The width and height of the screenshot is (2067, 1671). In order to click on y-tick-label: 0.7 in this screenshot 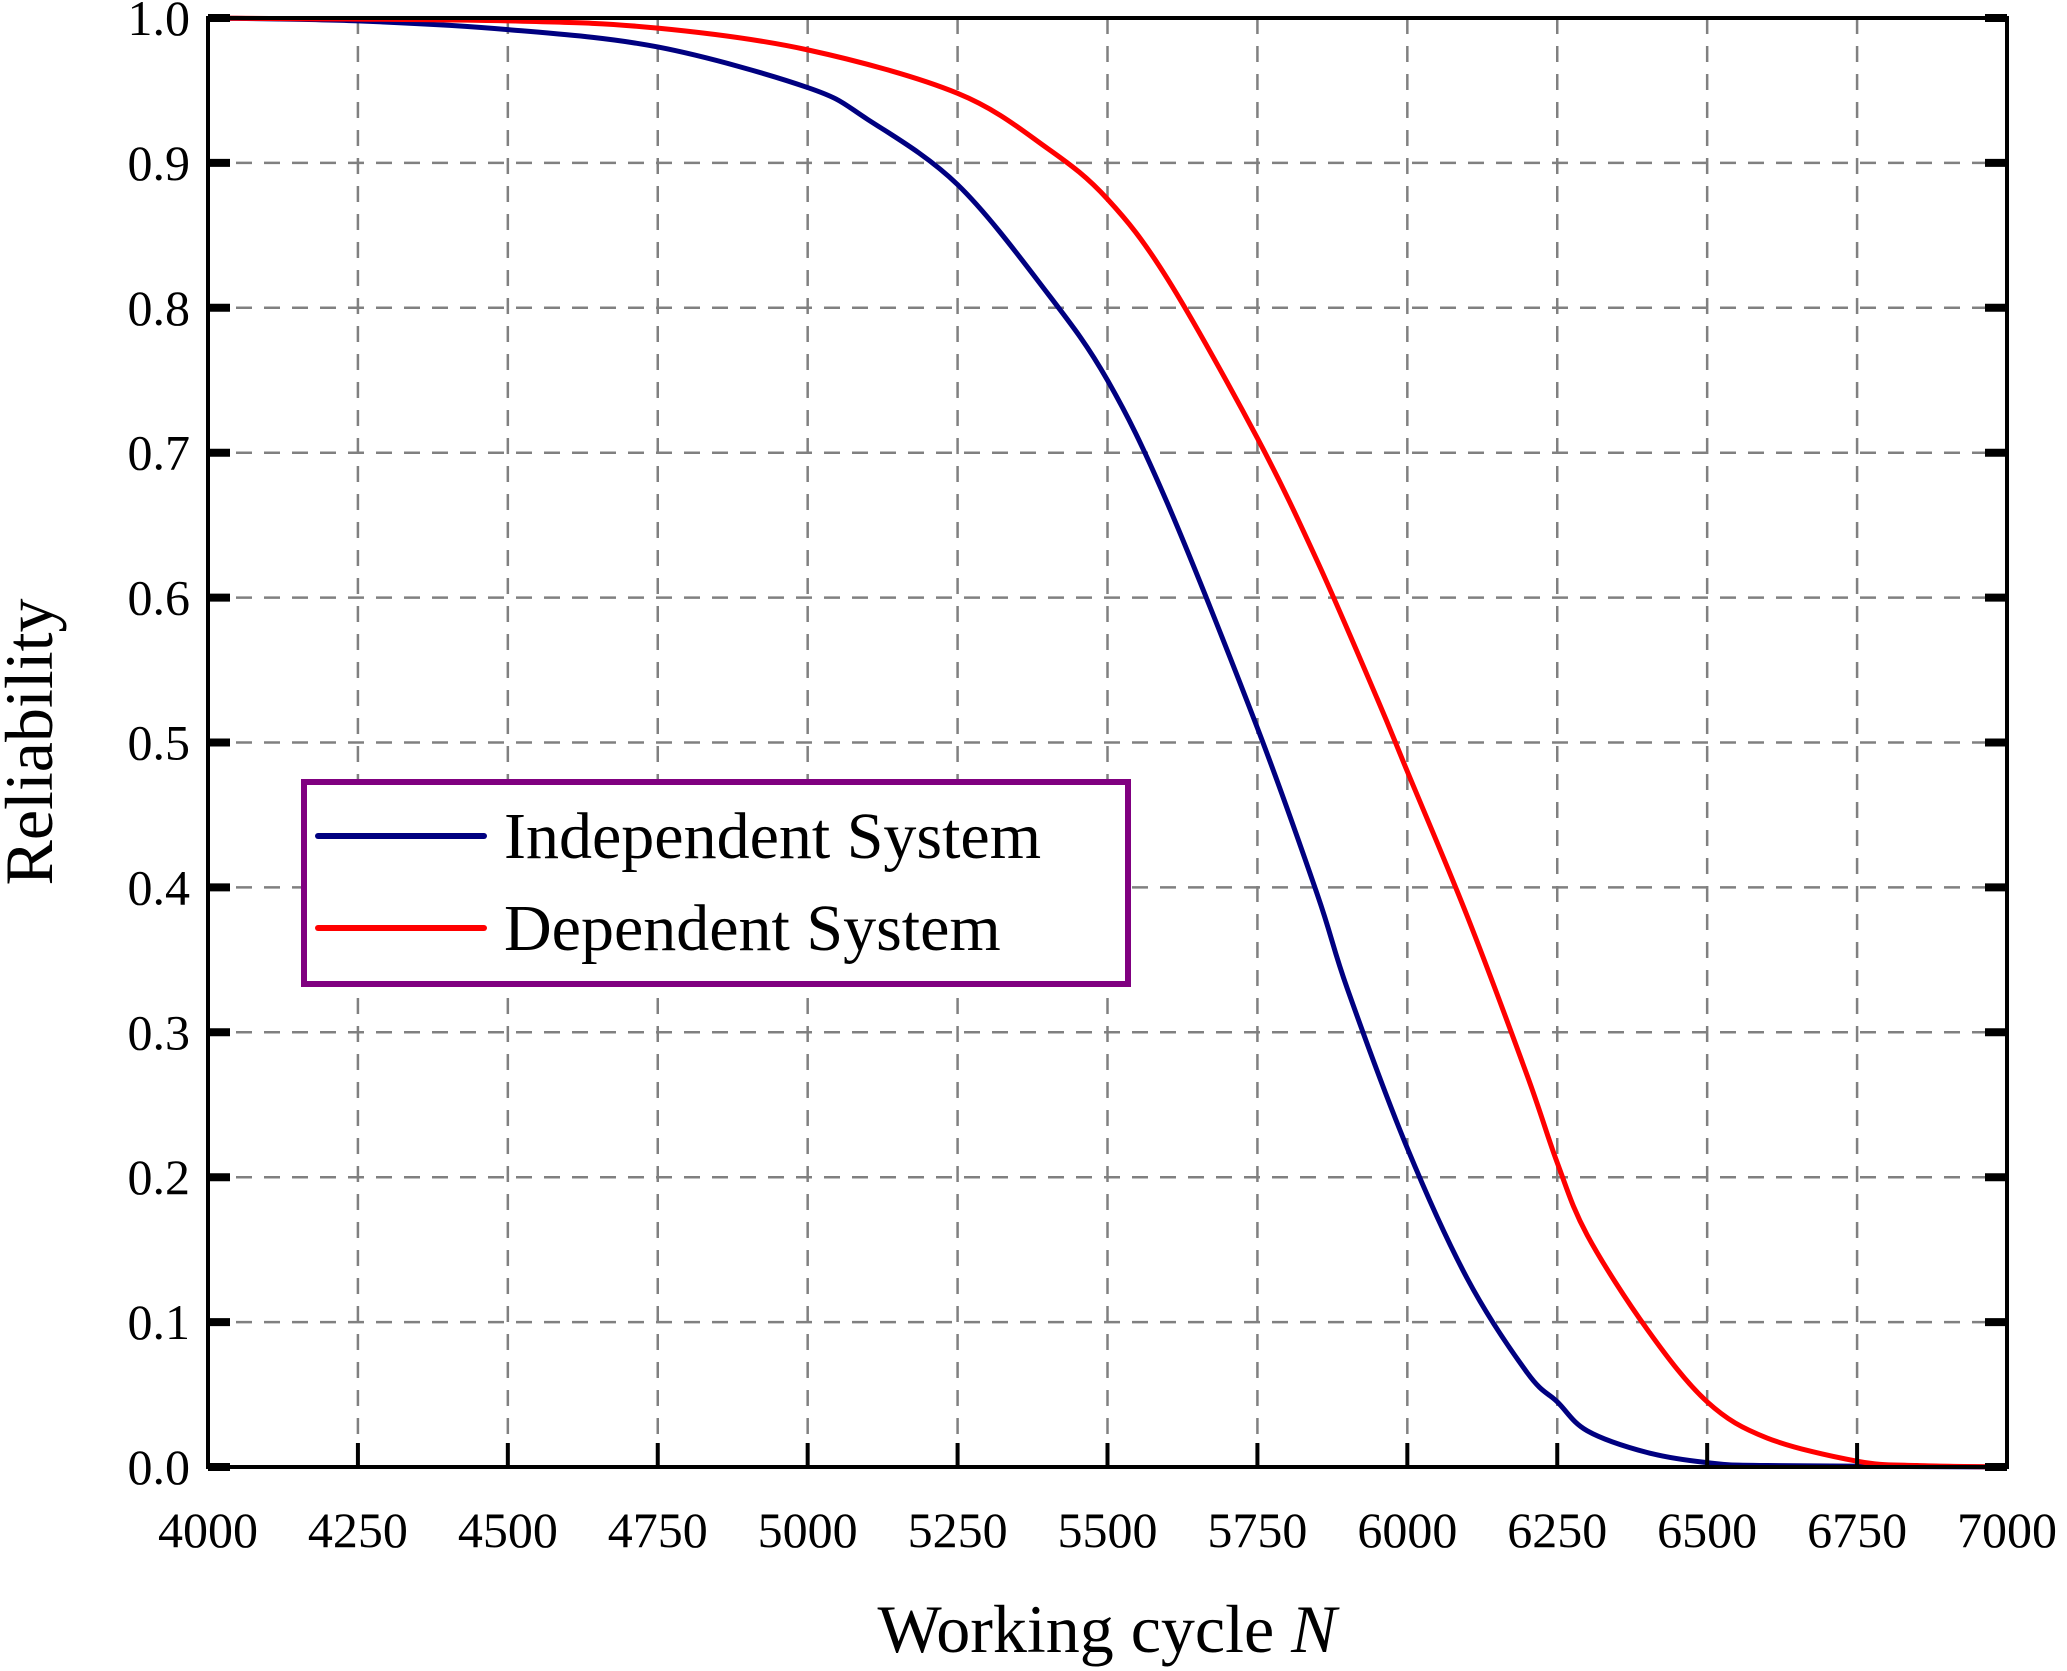, I will do `click(159, 453)`.